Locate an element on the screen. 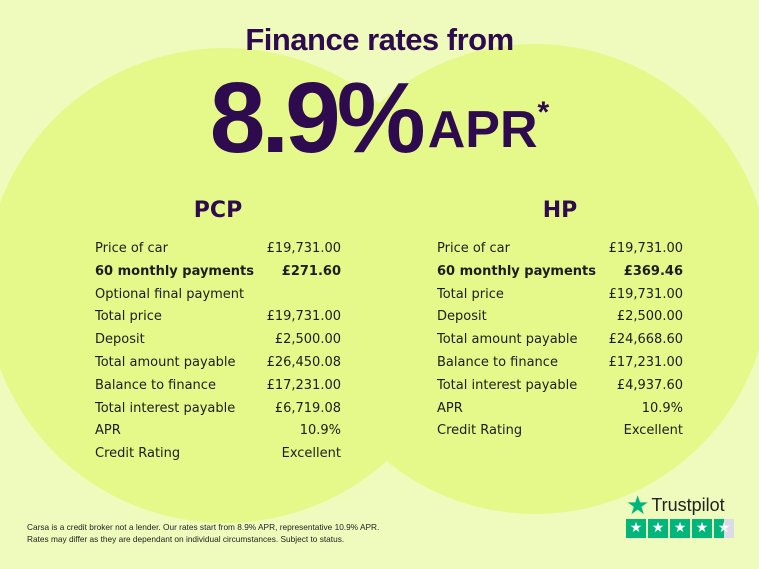 The height and width of the screenshot is (569, 759). hp-row: 60 monthly payments £369.46 is located at coordinates (560, 272).